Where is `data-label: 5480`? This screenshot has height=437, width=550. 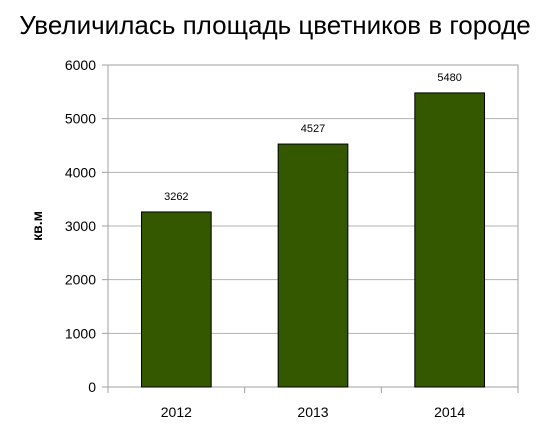
data-label: 5480 is located at coordinates (449, 78).